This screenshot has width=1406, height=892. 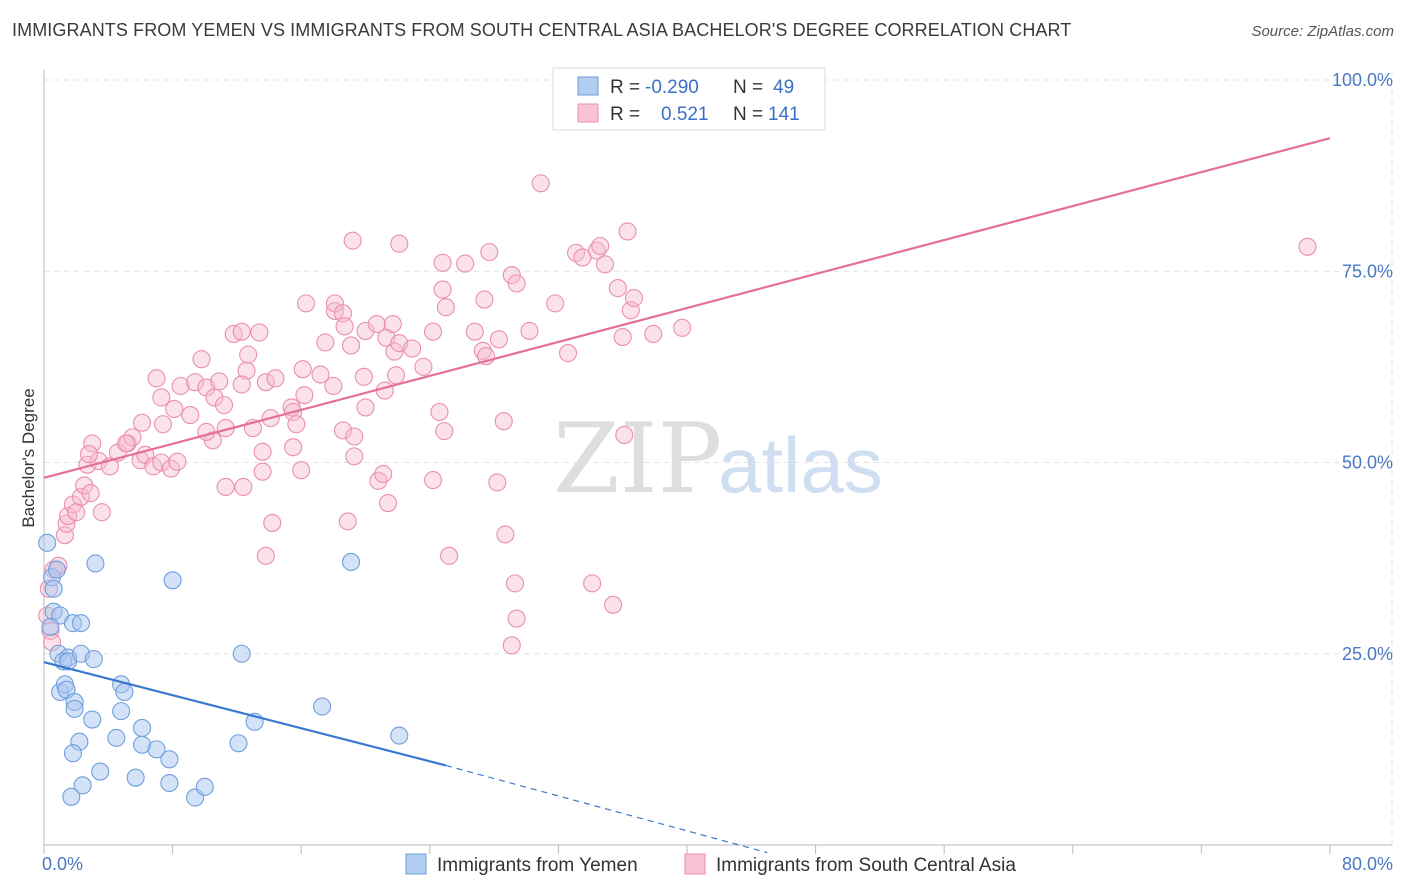 What do you see at coordinates (689, 99) in the screenshot?
I see `stats-legend: R = -0.290 N = 49 R = 0.521 N = 141` at bounding box center [689, 99].